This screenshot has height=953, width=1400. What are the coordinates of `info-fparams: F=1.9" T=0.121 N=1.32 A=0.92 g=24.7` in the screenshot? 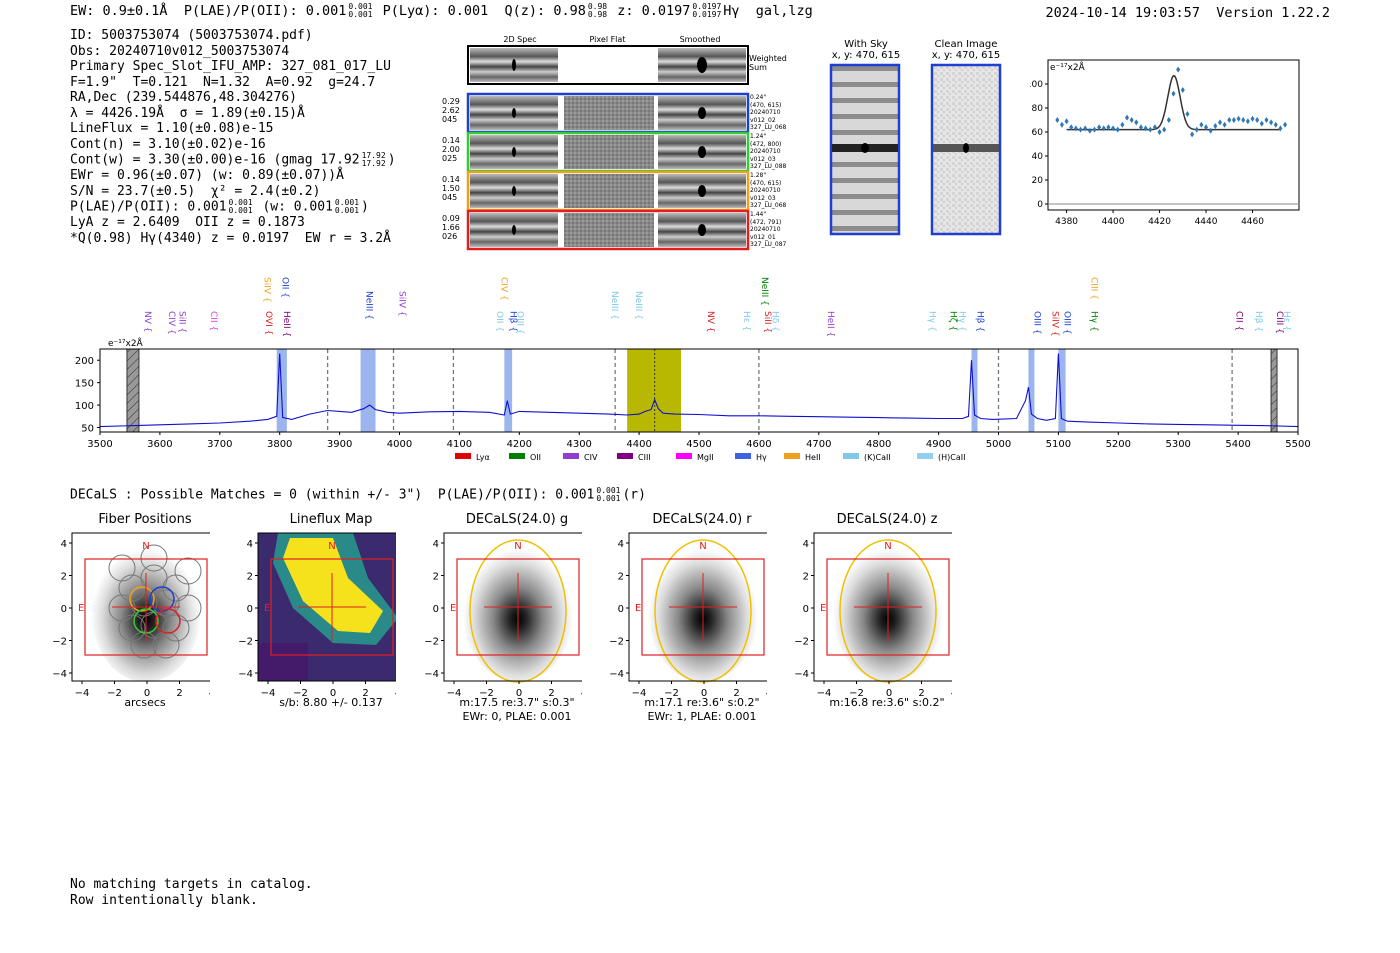 It's located at (223, 82).